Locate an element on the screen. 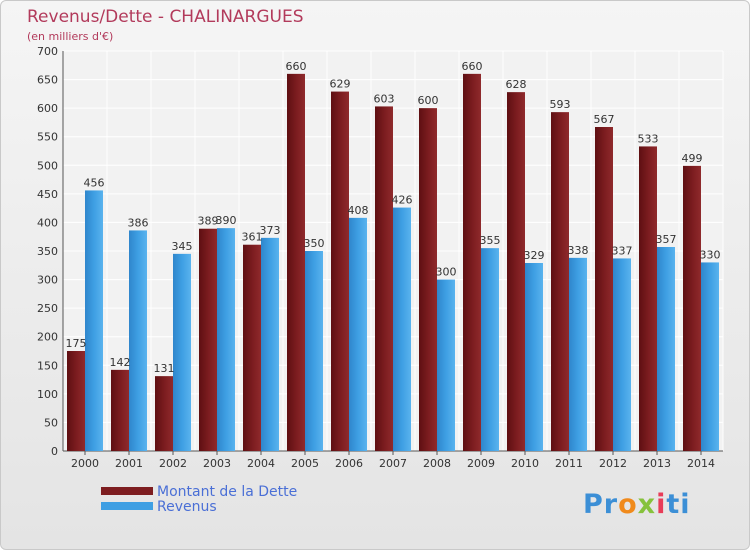  value-label-revenus: 338 is located at coordinates (578, 250).